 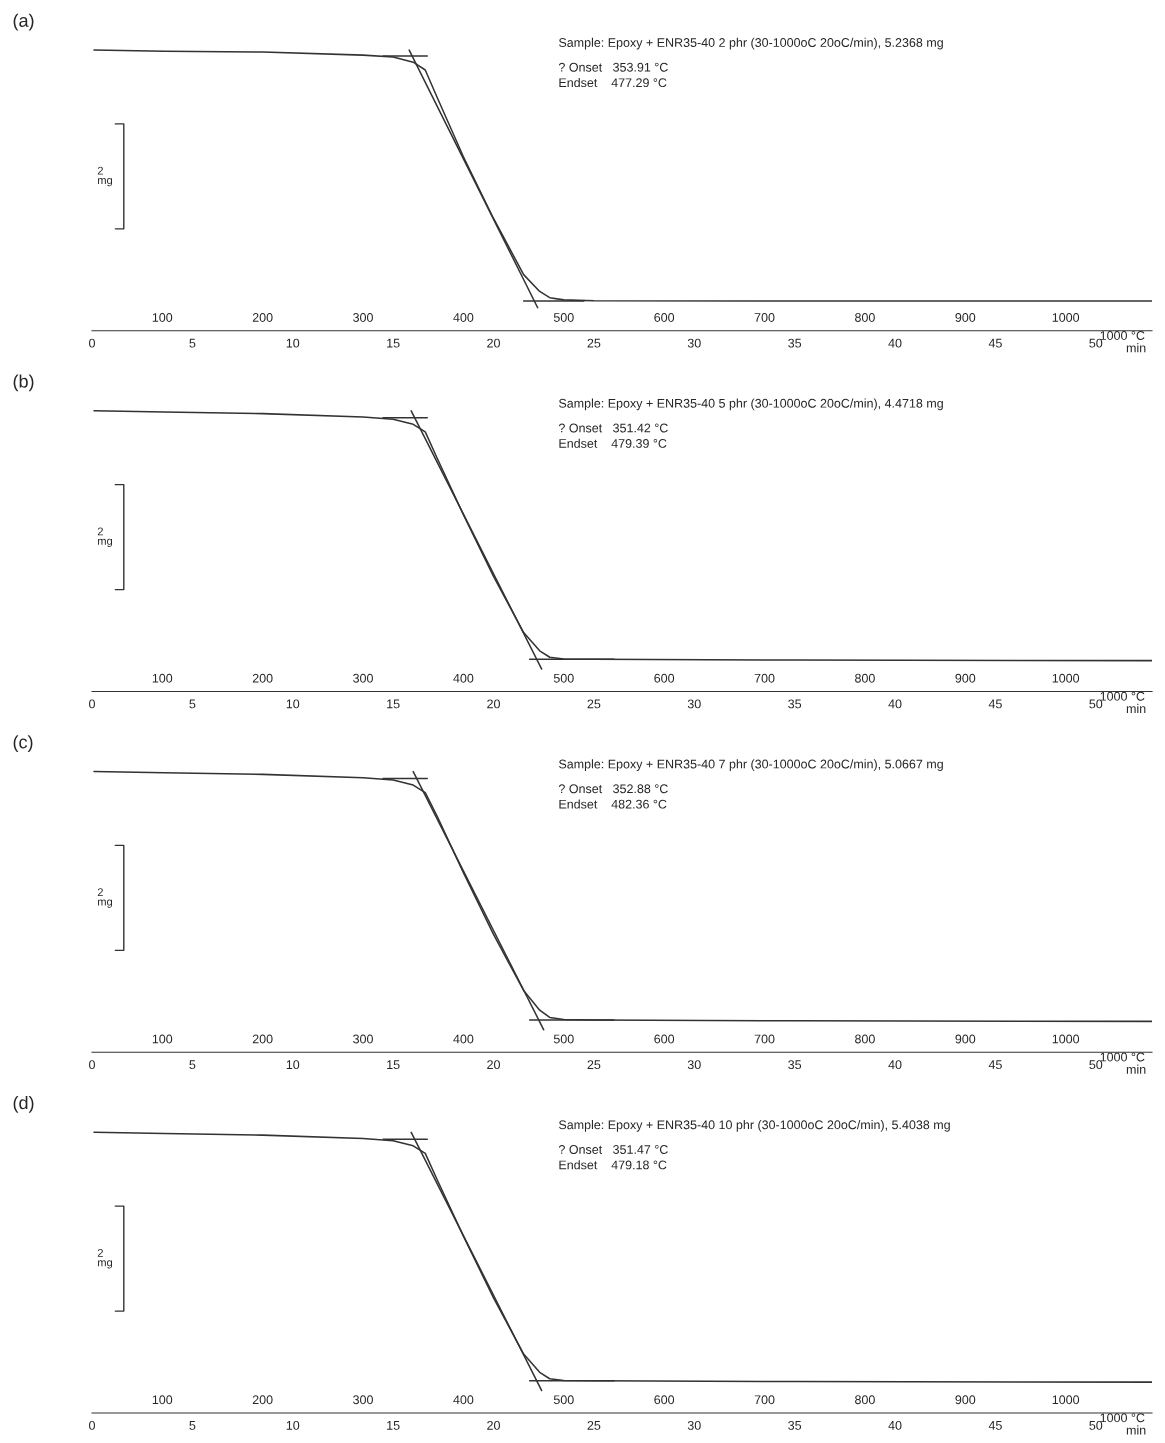 I want to click on text: Sample: Epoxy + ENR35-40 7 phr (30-1000oC 20oC/min), 5.0667 mg, so click(x=750, y=765).